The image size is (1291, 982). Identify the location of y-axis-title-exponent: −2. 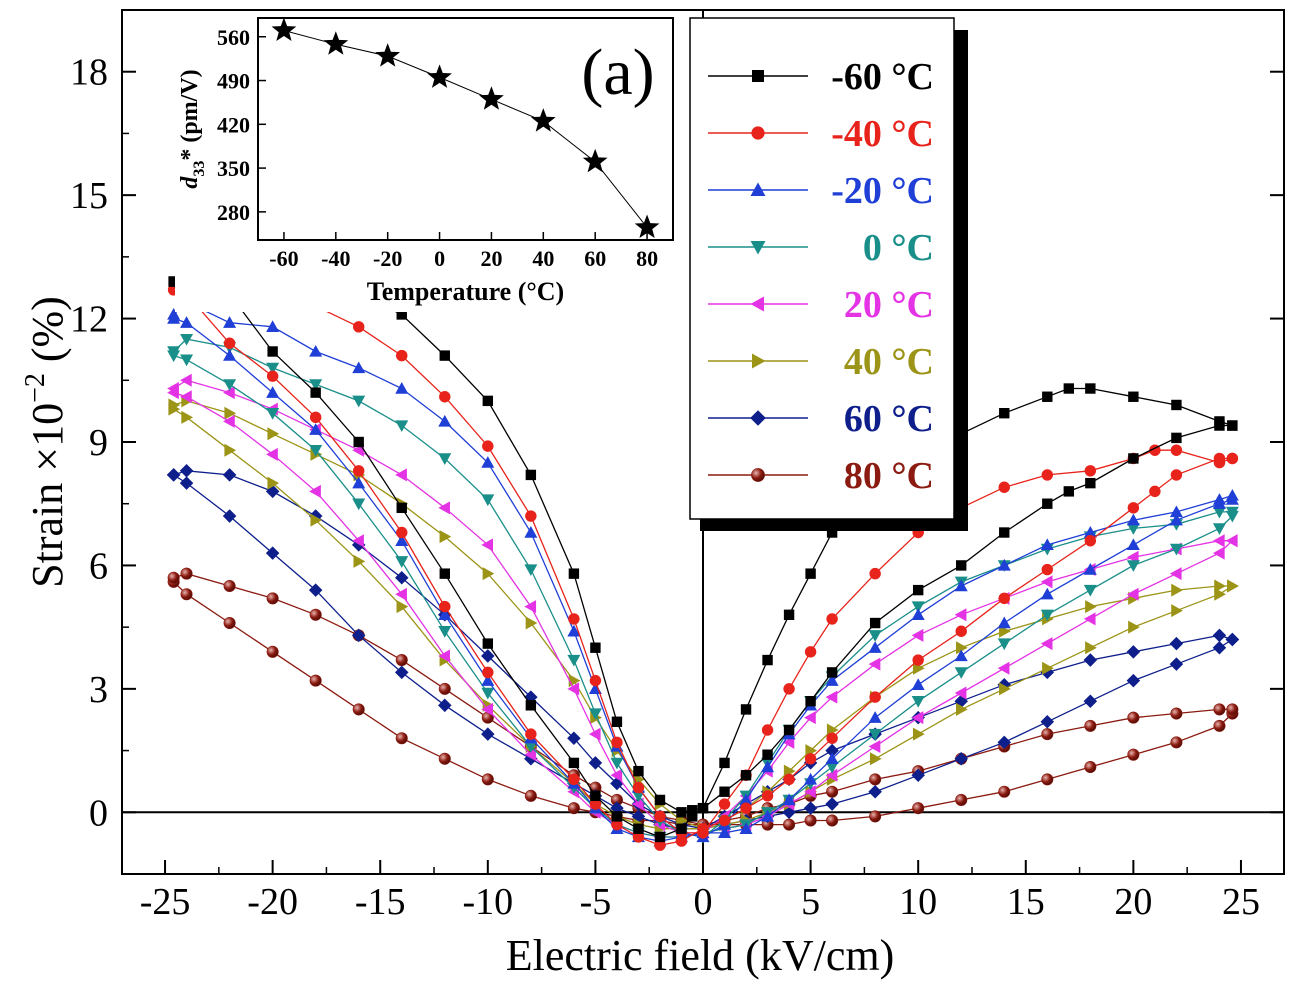
(35, 388).